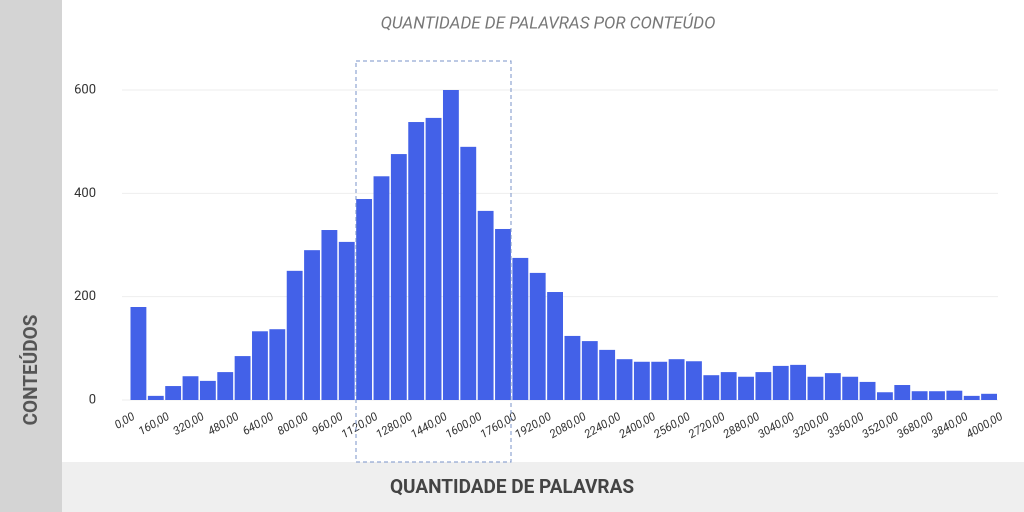 The width and height of the screenshot is (1024, 512). What do you see at coordinates (548, 23) in the screenshot?
I see `chart-title: QUANTIDADE DE PALAVRAS POR CONTEÚDO` at bounding box center [548, 23].